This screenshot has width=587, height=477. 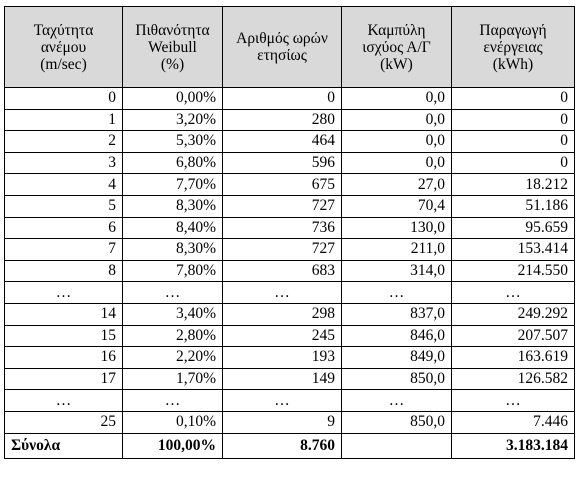 I want to click on cell-hours: 280, so click(x=282, y=120).